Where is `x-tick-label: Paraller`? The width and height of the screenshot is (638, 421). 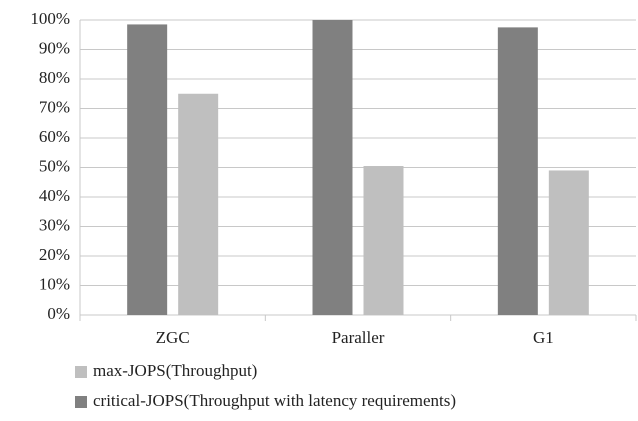
x-tick-label: Paraller is located at coordinates (358, 337).